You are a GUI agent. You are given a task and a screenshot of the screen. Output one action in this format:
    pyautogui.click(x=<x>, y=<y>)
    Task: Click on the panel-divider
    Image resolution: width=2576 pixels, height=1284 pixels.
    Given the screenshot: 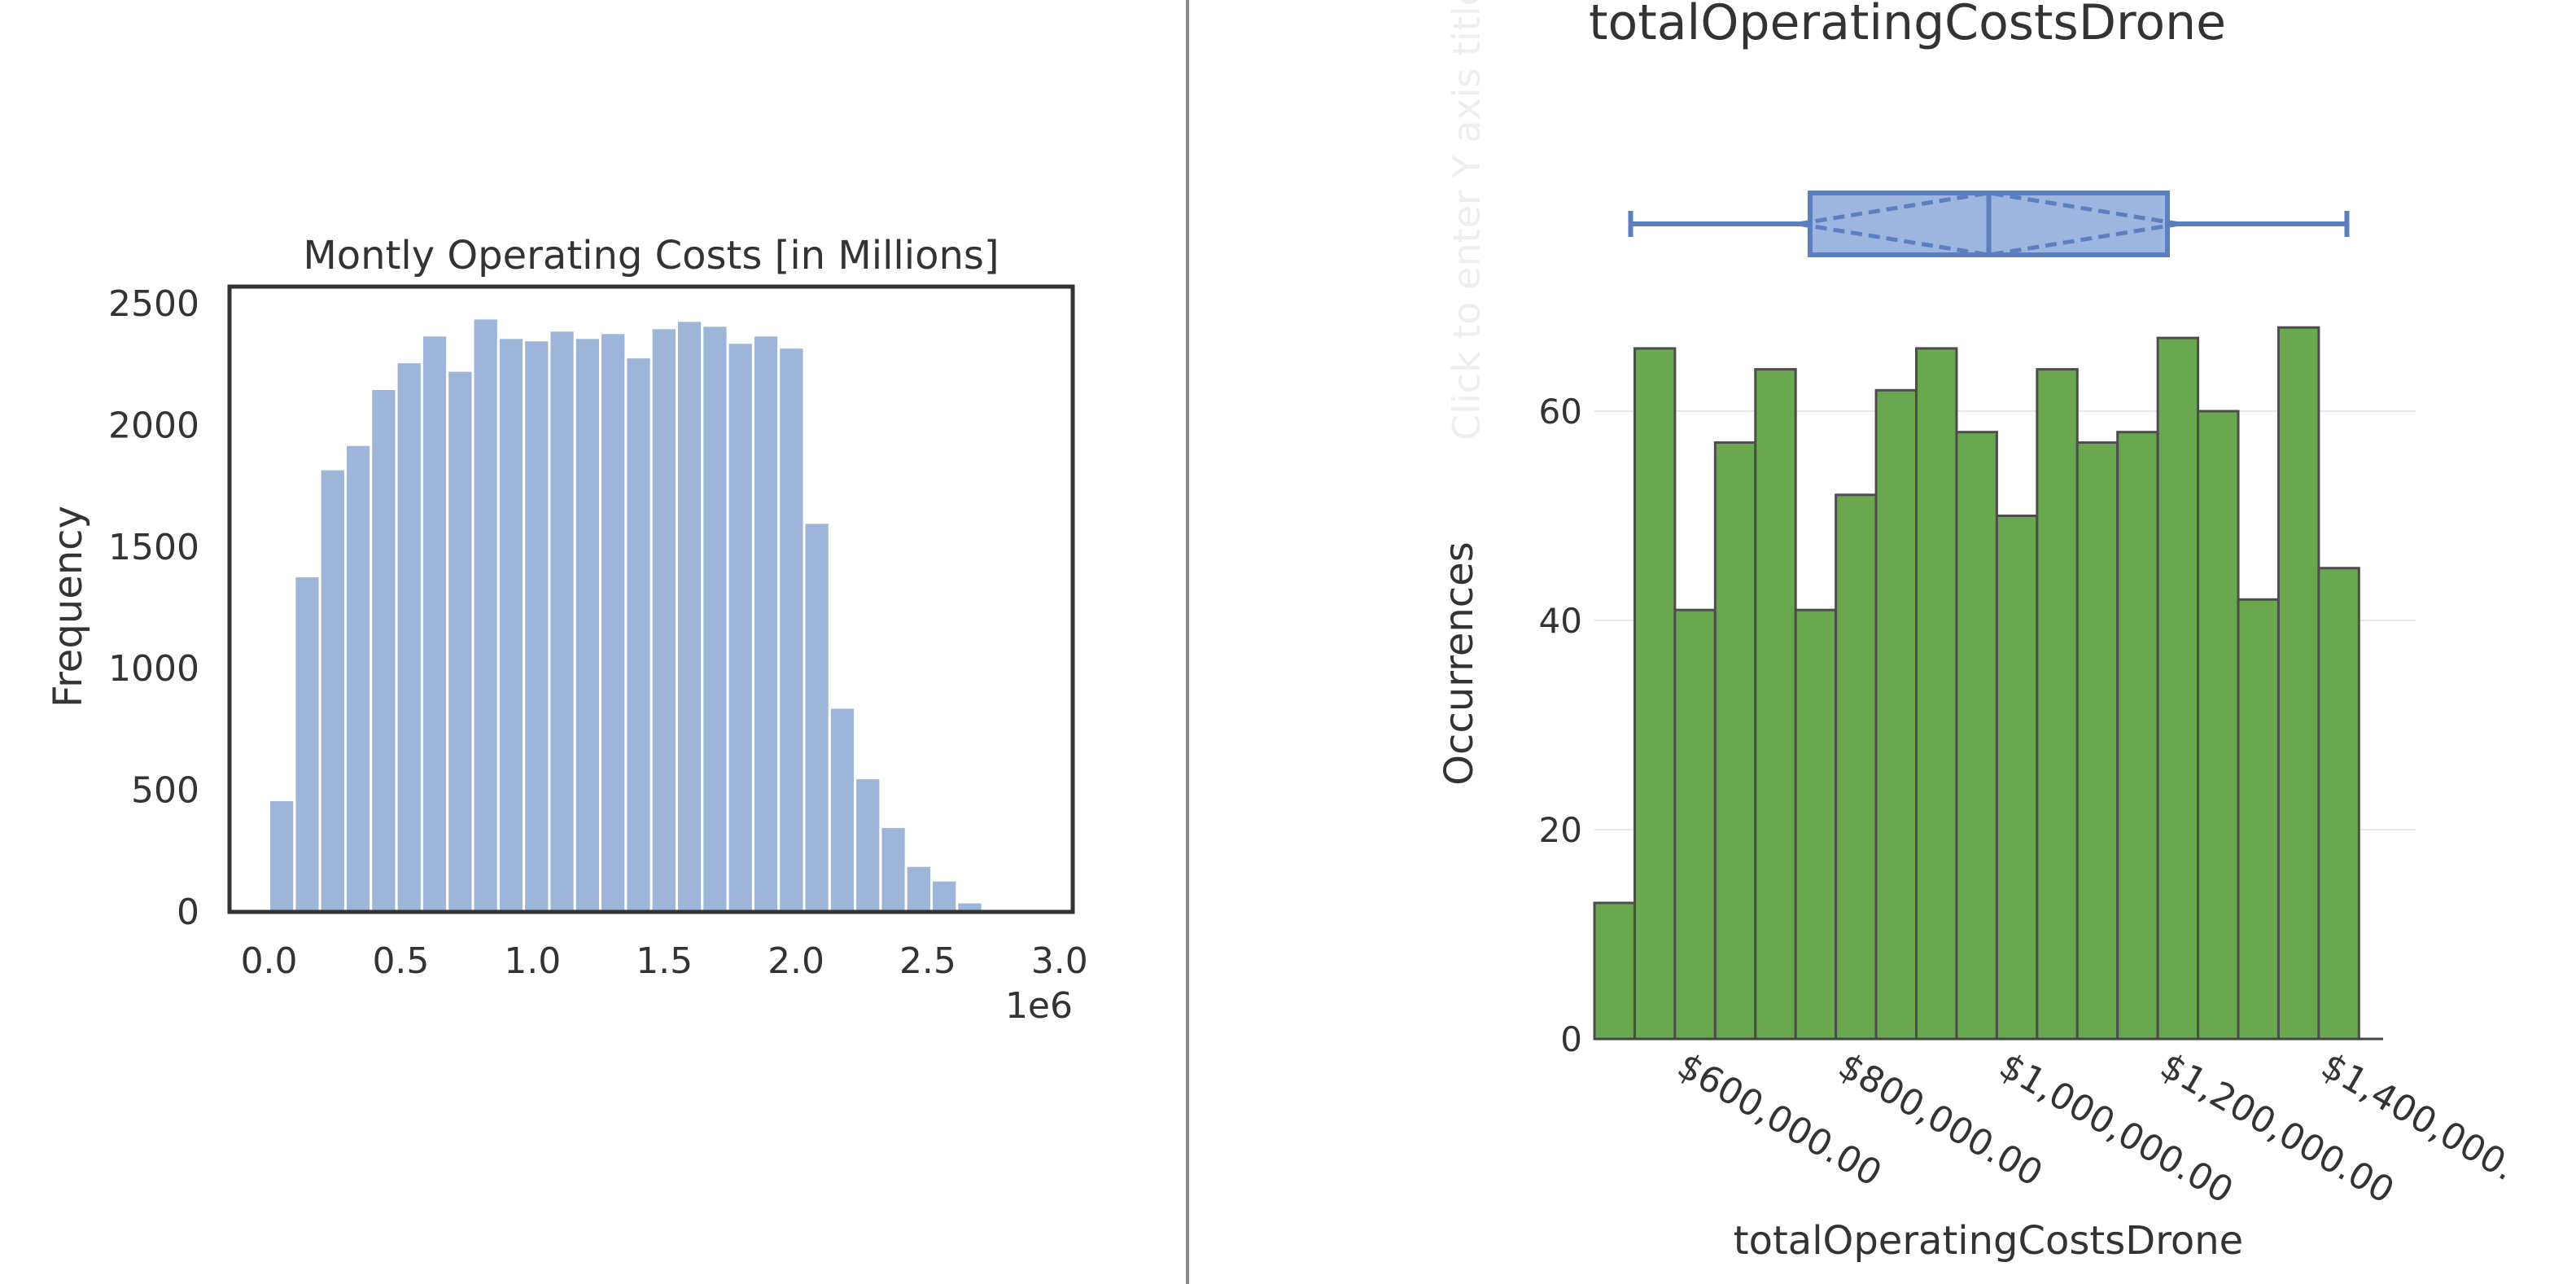 What is the action you would take?
    pyautogui.click(x=1187, y=642)
    